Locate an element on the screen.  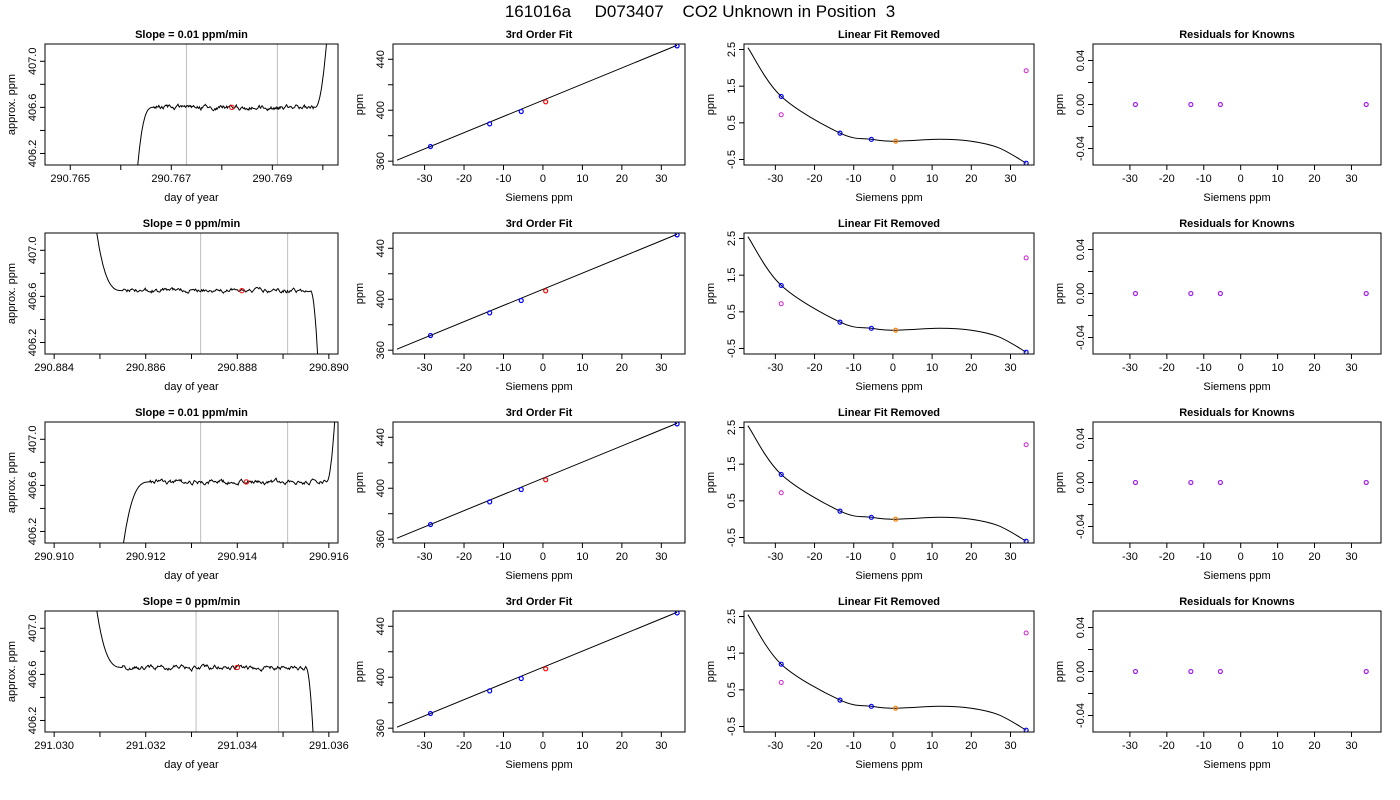
y-tick-label: 2.5 is located at coordinates (732, 616).